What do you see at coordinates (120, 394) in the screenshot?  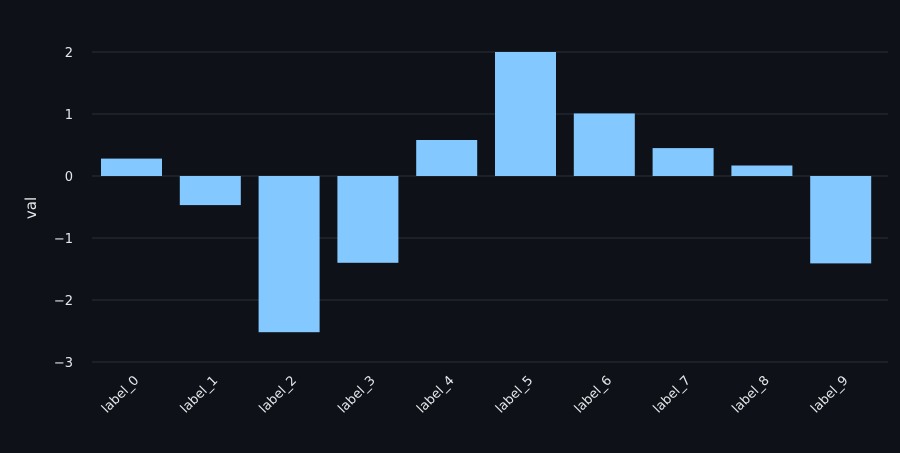 I see `x-tick-label: label_0` at bounding box center [120, 394].